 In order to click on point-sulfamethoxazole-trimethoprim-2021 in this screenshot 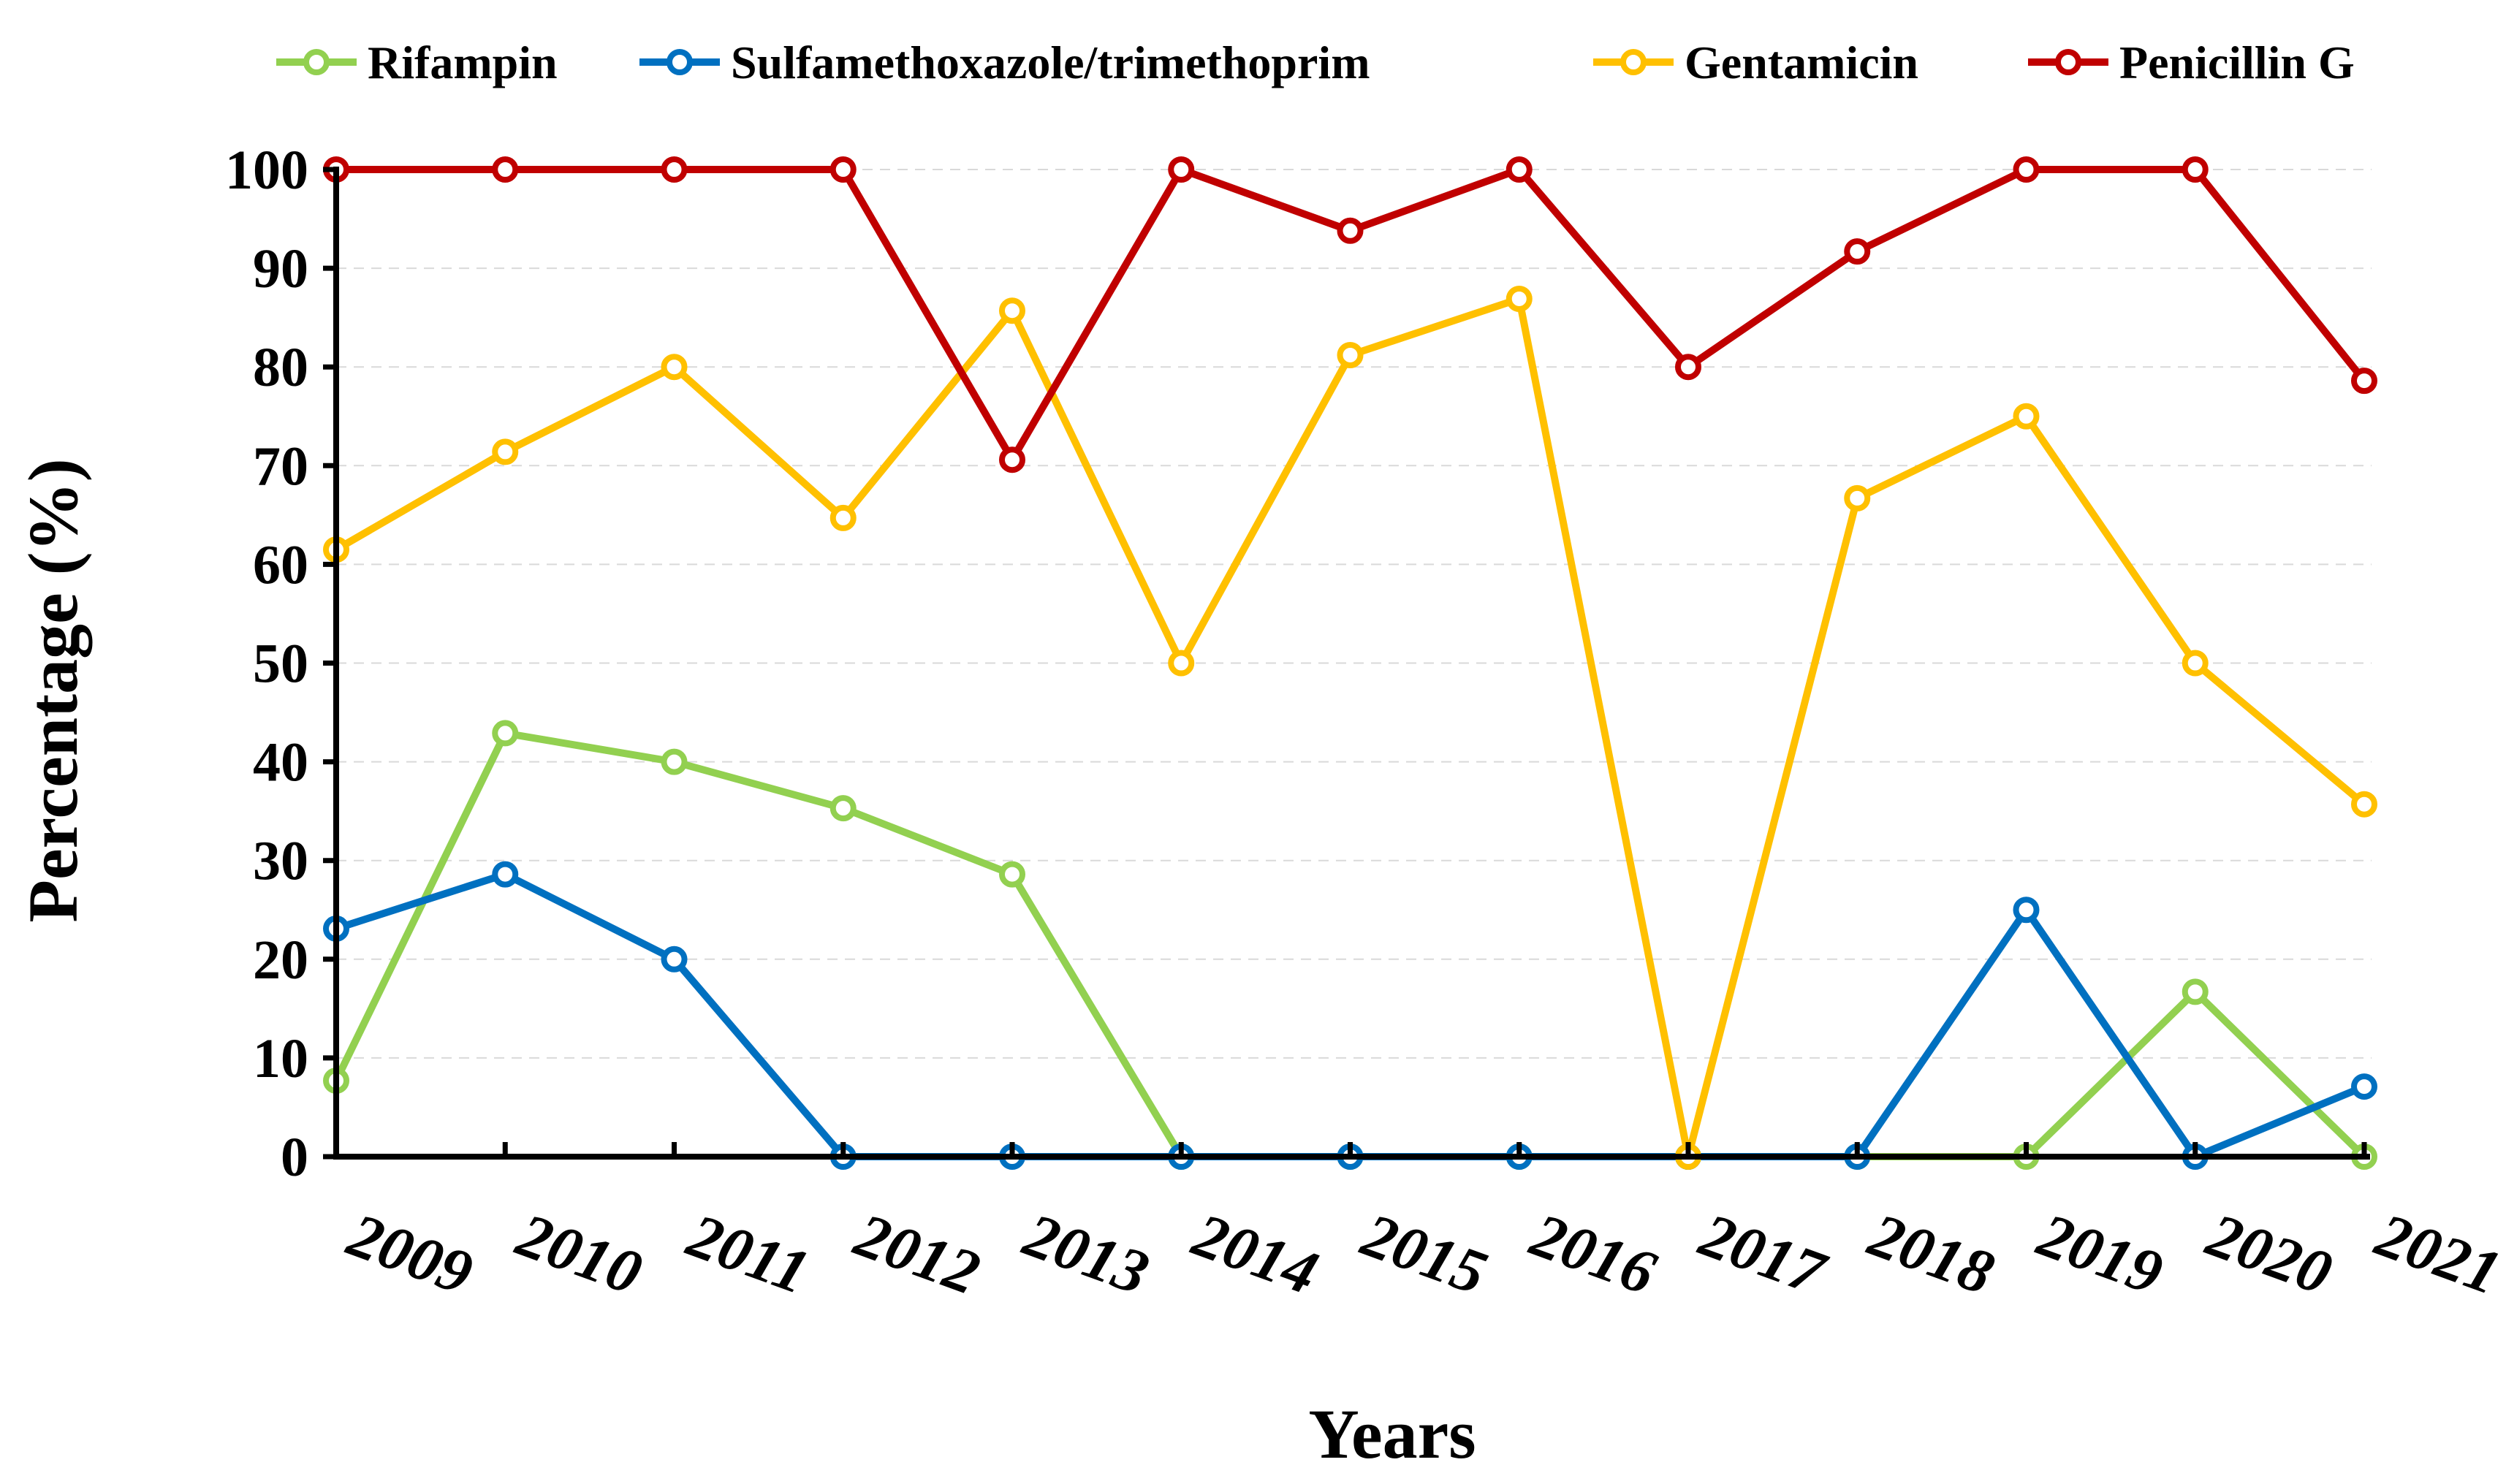, I will do `click(2364, 1086)`.